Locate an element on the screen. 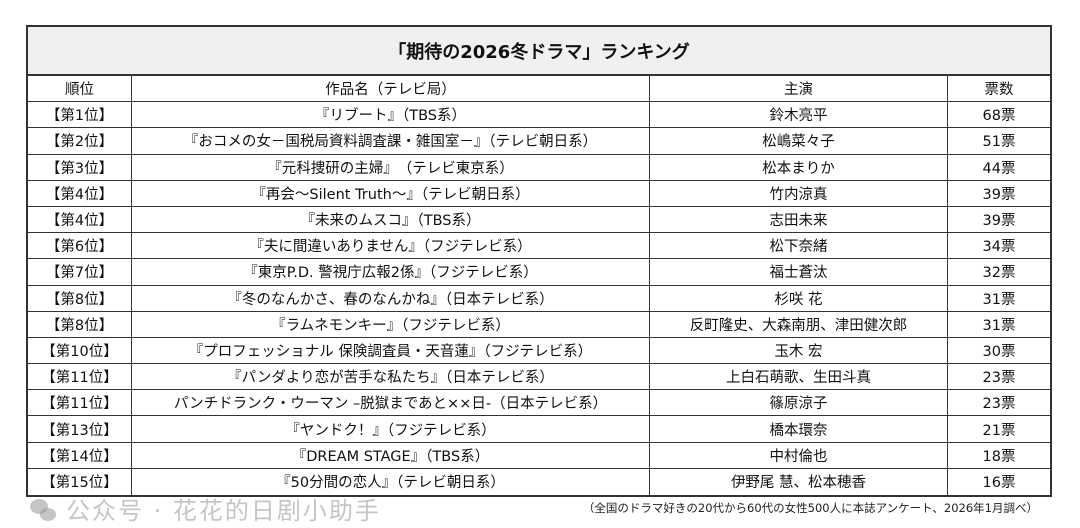 The width and height of the screenshot is (1080, 528). table-row: 【第13位】 『ヤンドク！』（フジテレビ系） 橋本環奈 21票 is located at coordinates (539, 429).